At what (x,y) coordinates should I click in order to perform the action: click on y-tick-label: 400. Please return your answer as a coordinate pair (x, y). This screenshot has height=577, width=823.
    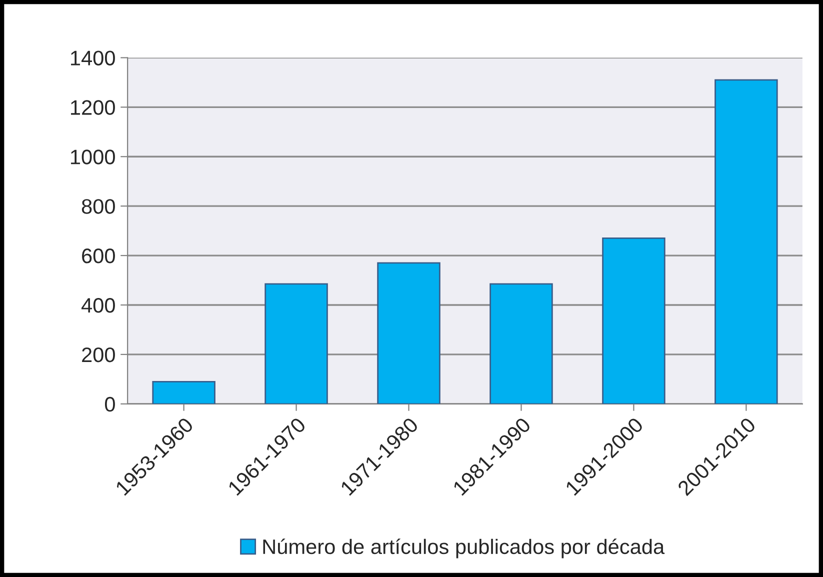
    Looking at the image, I should click on (98, 305).